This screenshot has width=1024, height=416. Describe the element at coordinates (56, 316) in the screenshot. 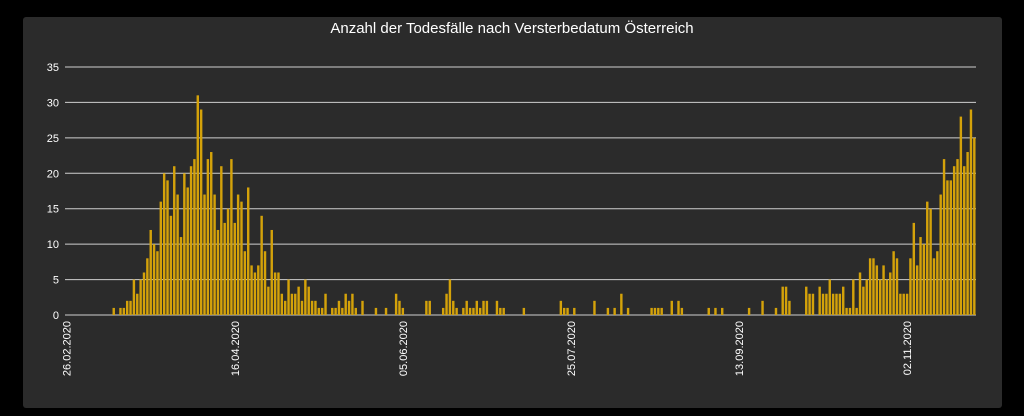

I see `y-tick-label: 0` at that location.